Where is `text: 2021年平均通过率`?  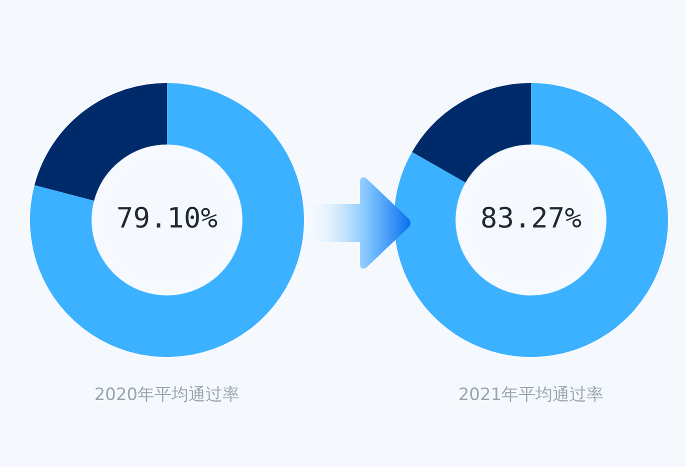
text: 2021年平均通过率 is located at coordinates (531, 395).